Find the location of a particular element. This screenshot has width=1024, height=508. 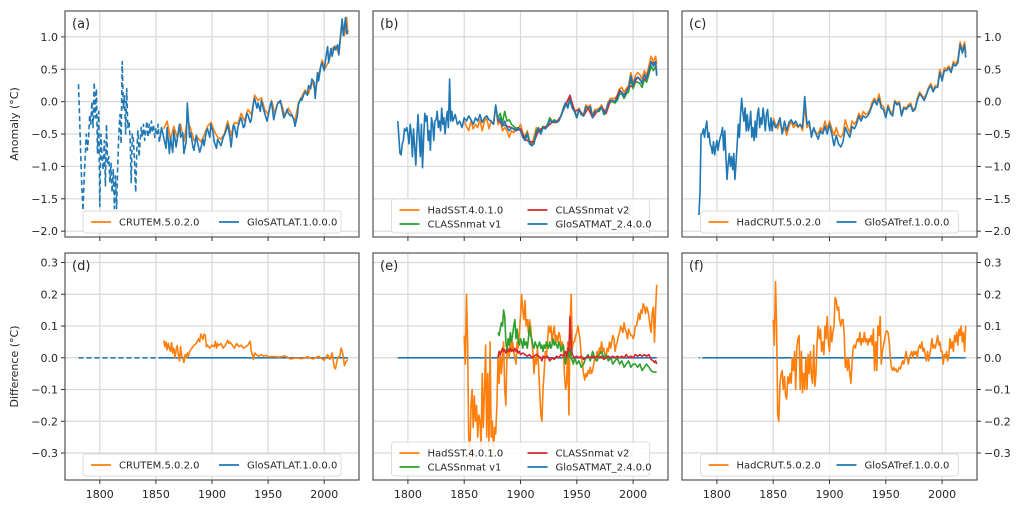

panel-label: (a) is located at coordinates (81, 24).